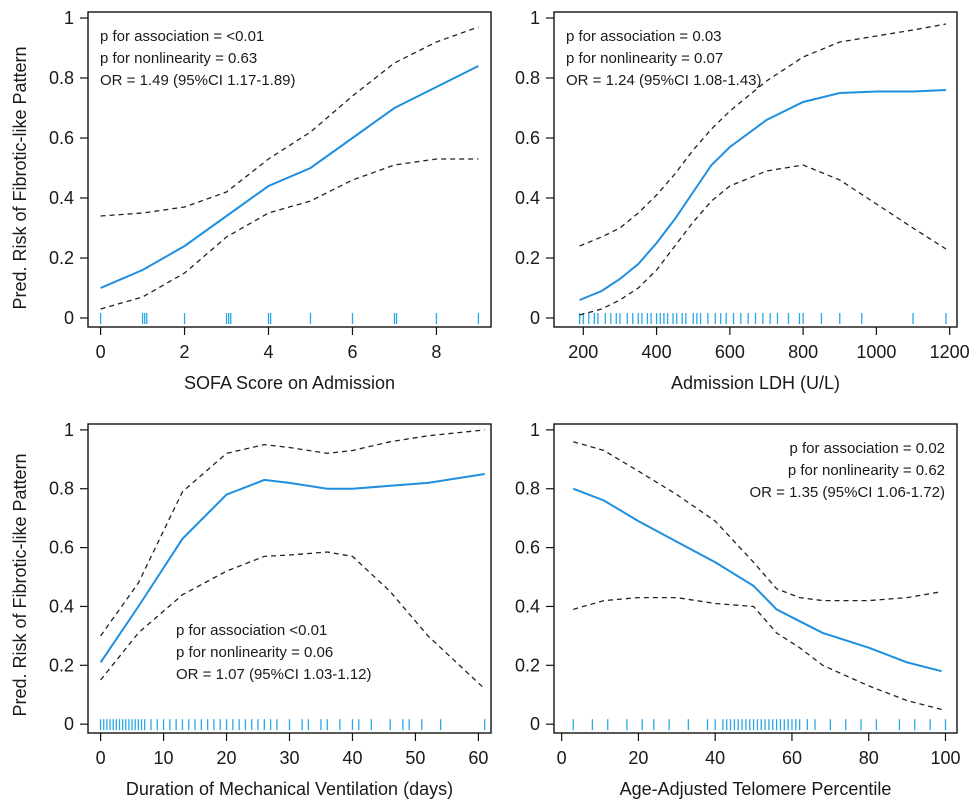 The width and height of the screenshot is (971, 808). Describe the element at coordinates (20, 584) in the screenshot. I see `y-axis-title-bottom: Pred. Risk of Fibrotic-like Pattern` at that location.